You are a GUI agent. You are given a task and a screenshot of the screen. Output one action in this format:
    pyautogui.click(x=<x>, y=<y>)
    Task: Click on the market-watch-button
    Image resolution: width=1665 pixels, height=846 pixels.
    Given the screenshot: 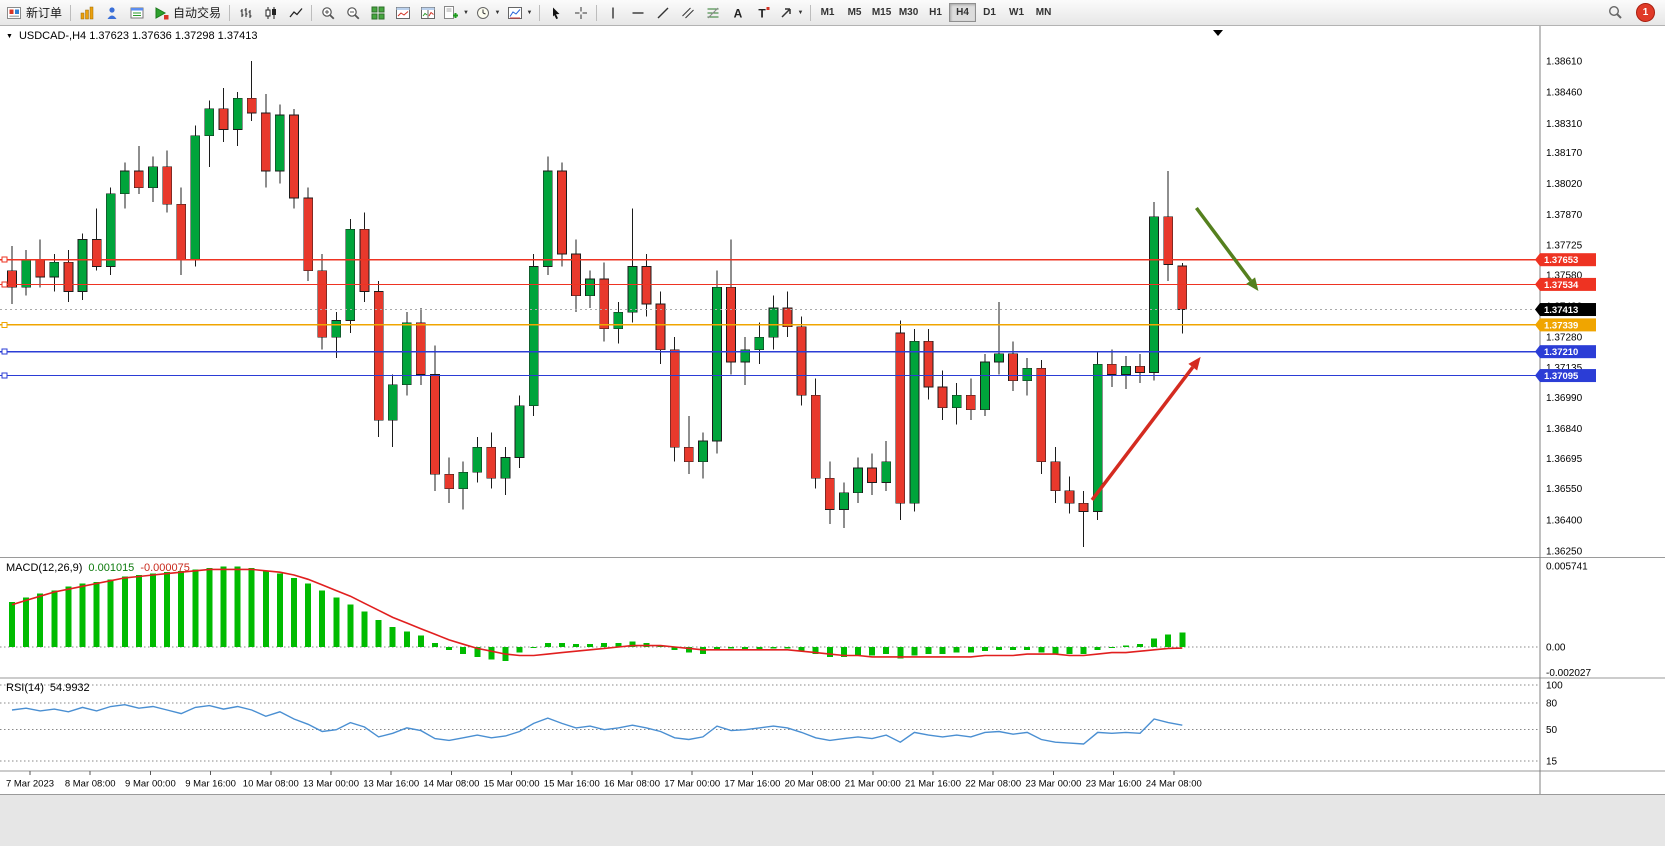 What is the action you would take?
    pyautogui.click(x=86, y=12)
    